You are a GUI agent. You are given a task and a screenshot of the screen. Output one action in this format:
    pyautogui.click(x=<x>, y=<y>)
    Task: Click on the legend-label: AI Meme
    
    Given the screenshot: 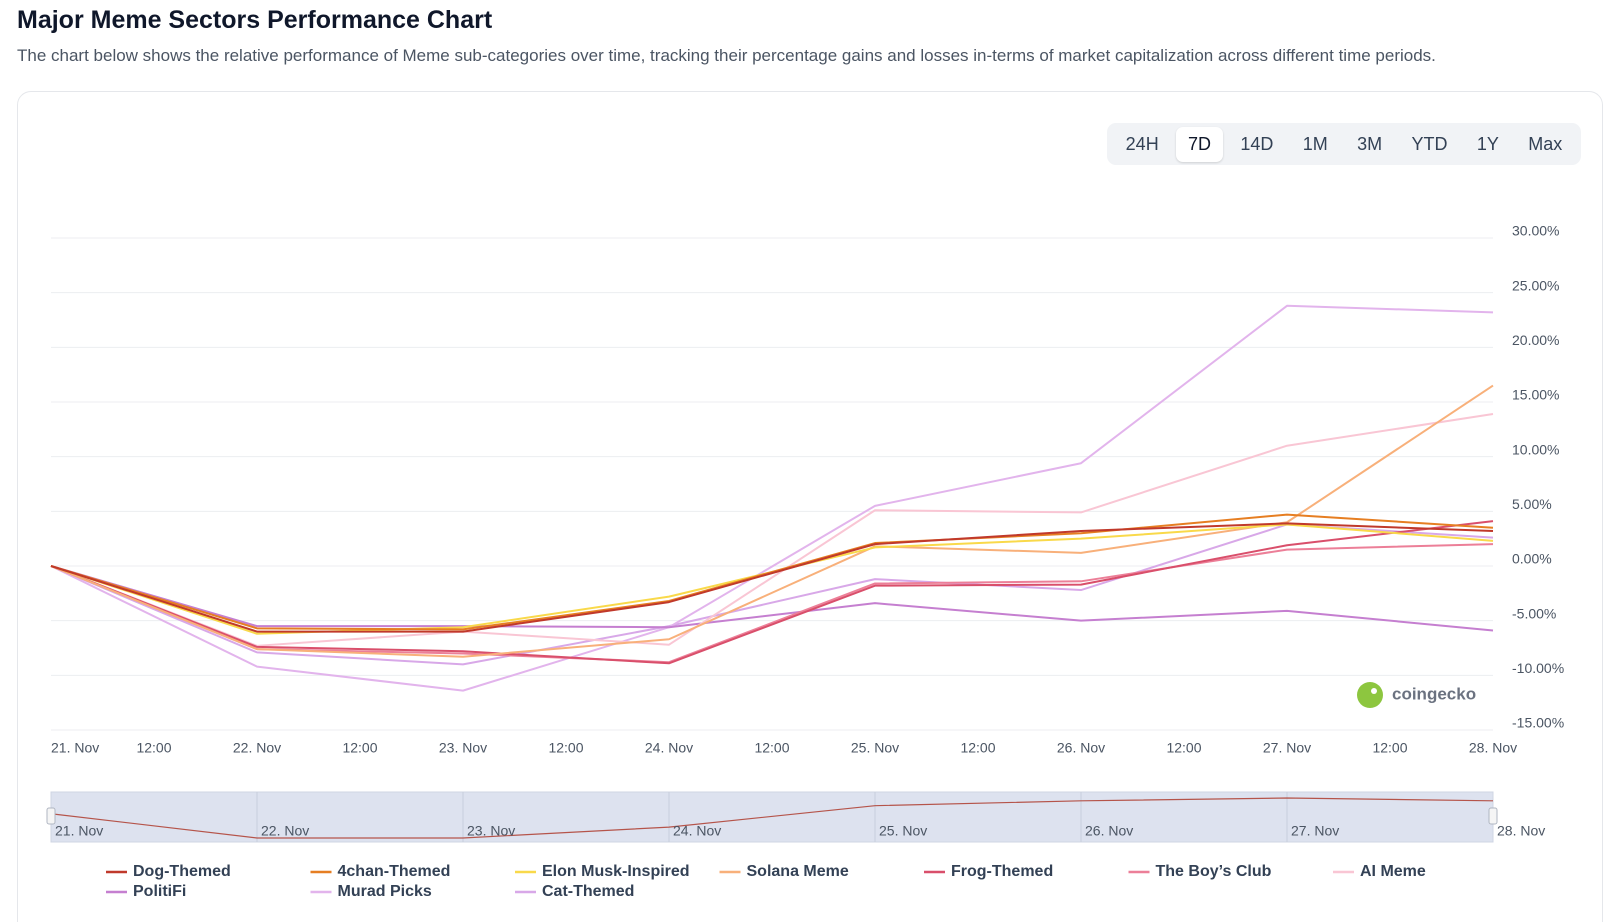 What is the action you would take?
    pyautogui.click(x=1393, y=871)
    